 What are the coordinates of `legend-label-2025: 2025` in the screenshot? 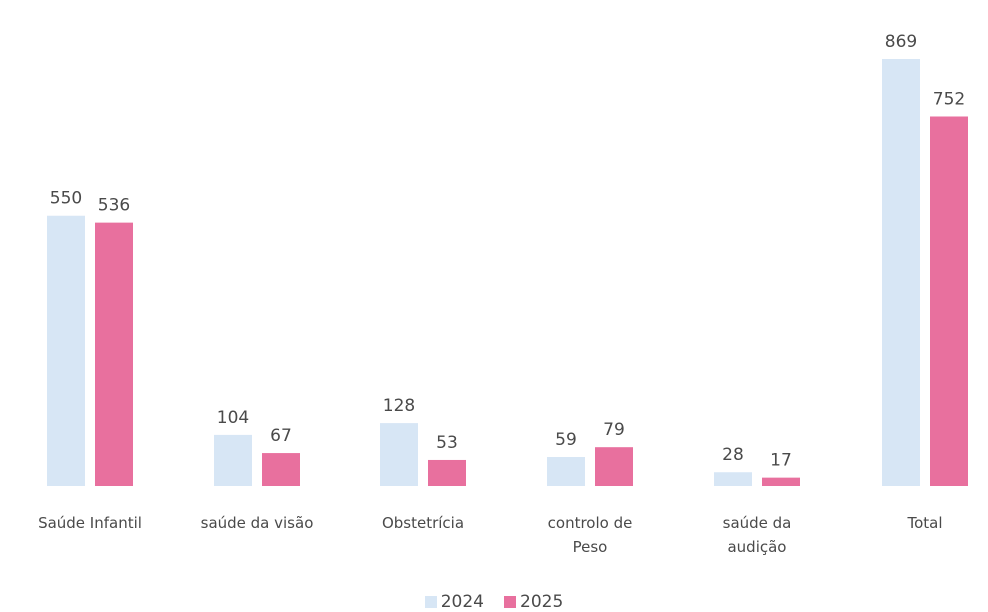 It's located at (542, 602).